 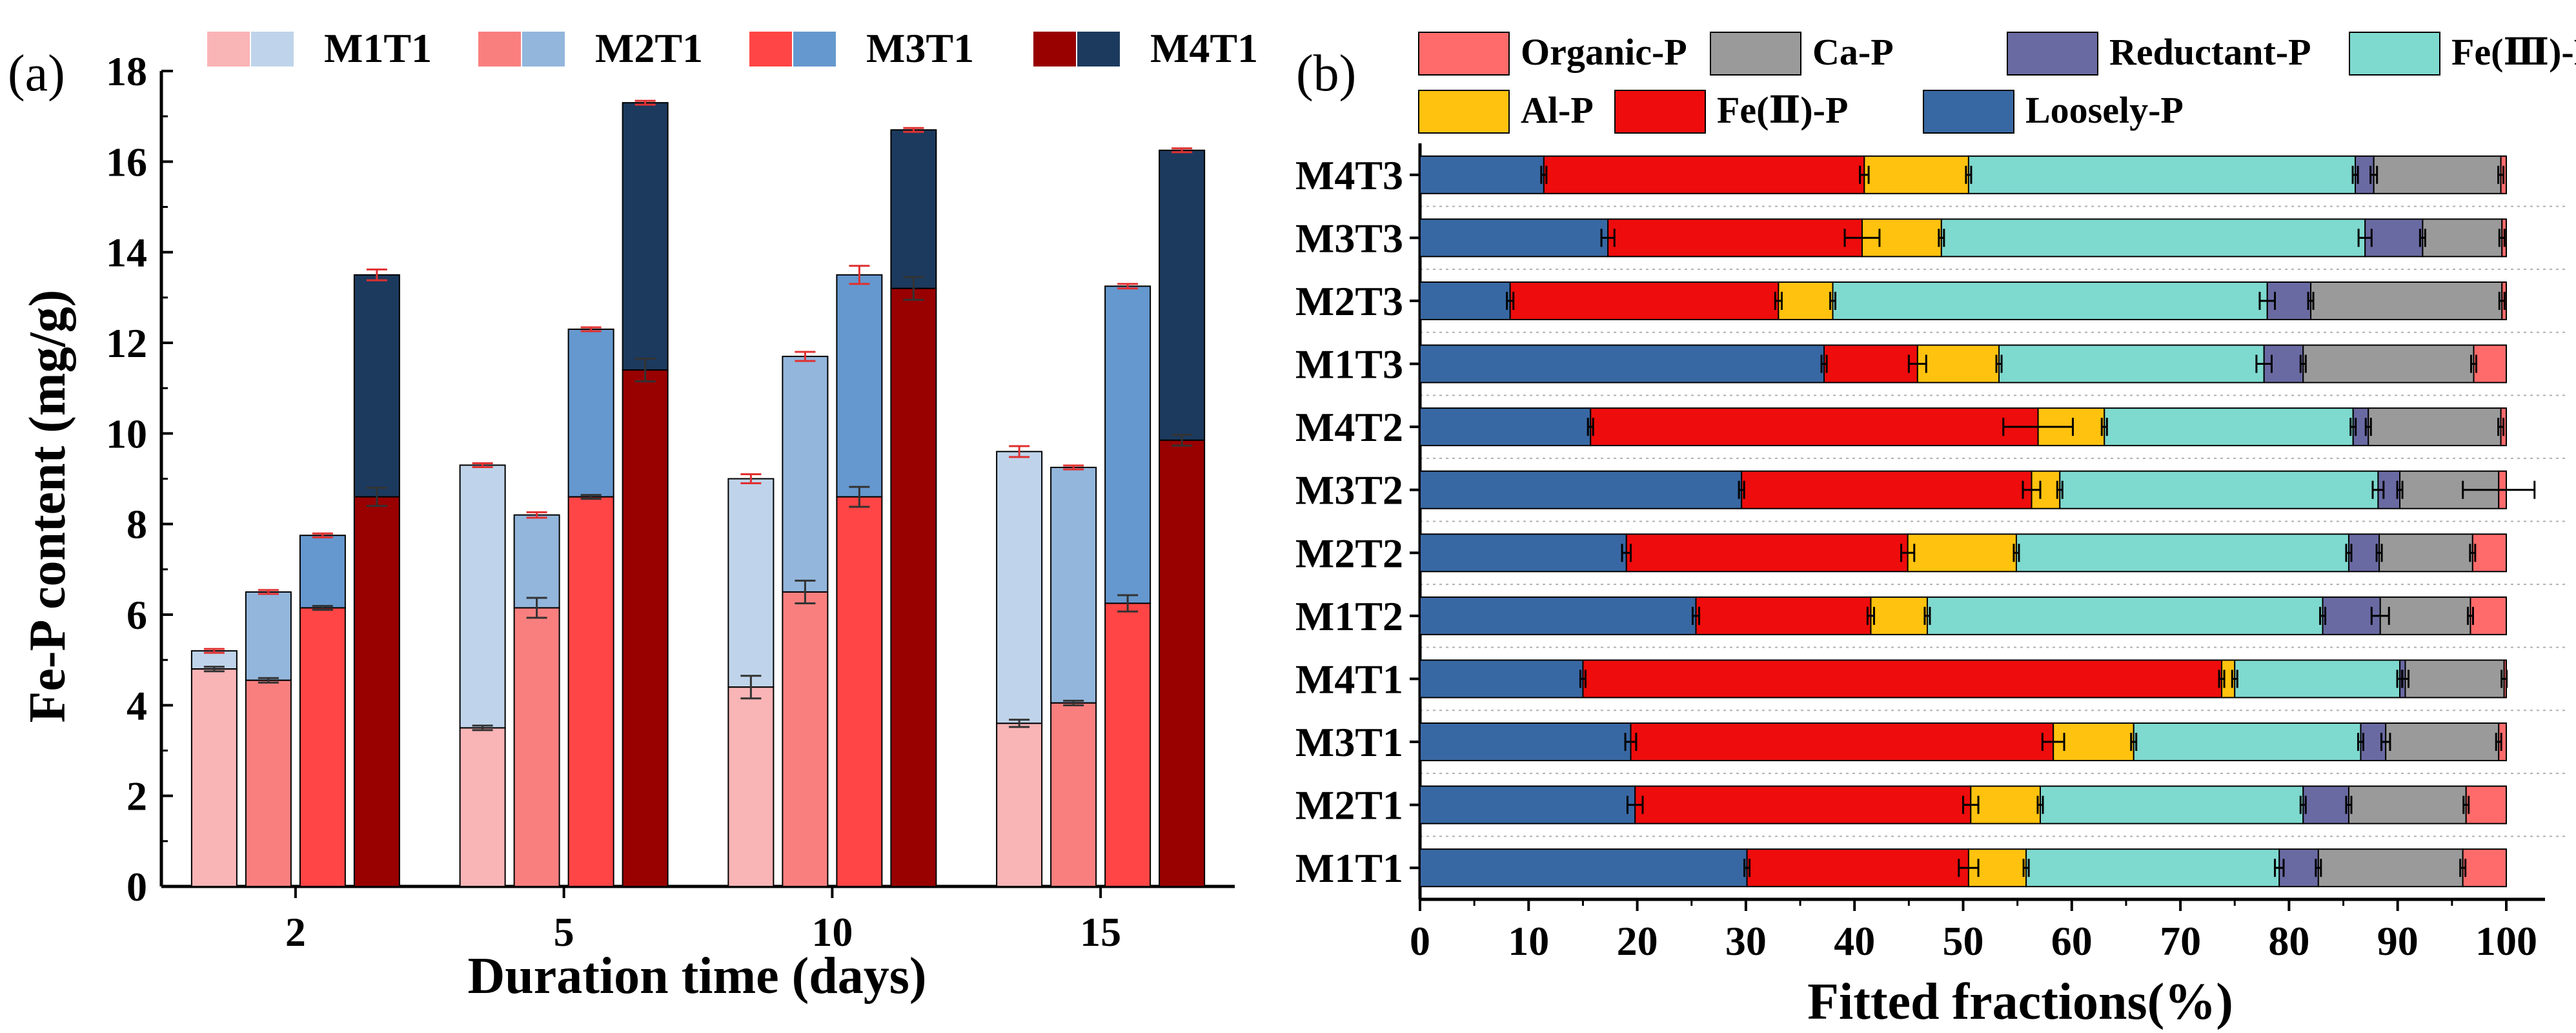 What do you see at coordinates (1854, 941) in the screenshot?
I see `x-tick-label: 40` at bounding box center [1854, 941].